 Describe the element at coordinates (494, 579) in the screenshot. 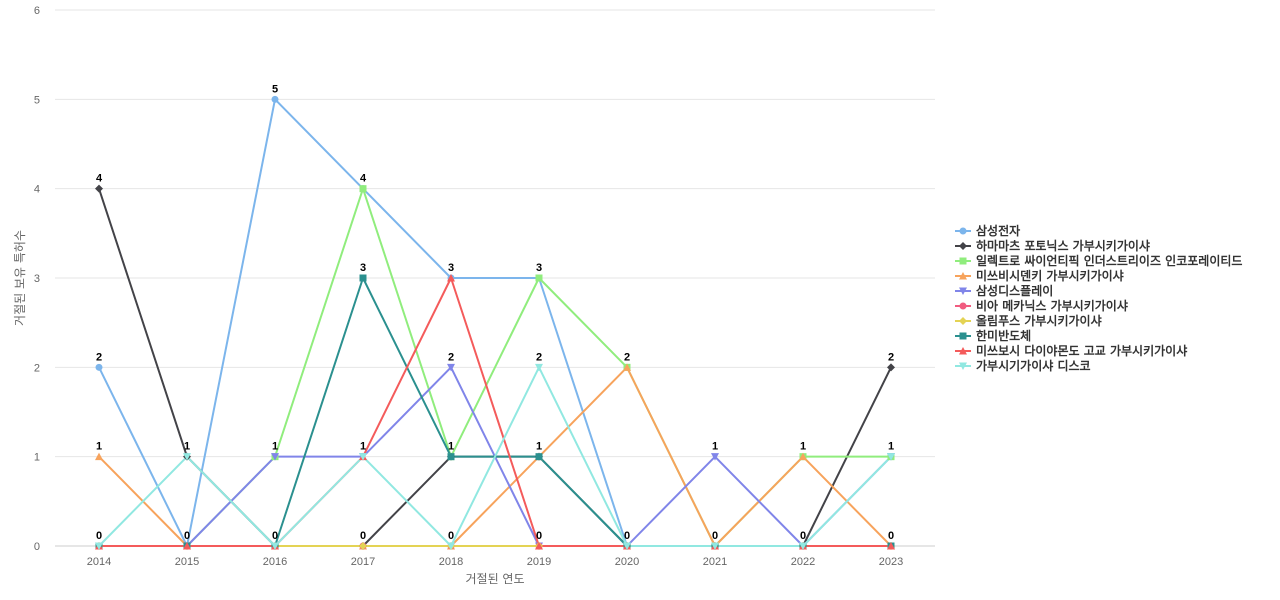

I see `x-axis-title: 거절된 연도` at that location.